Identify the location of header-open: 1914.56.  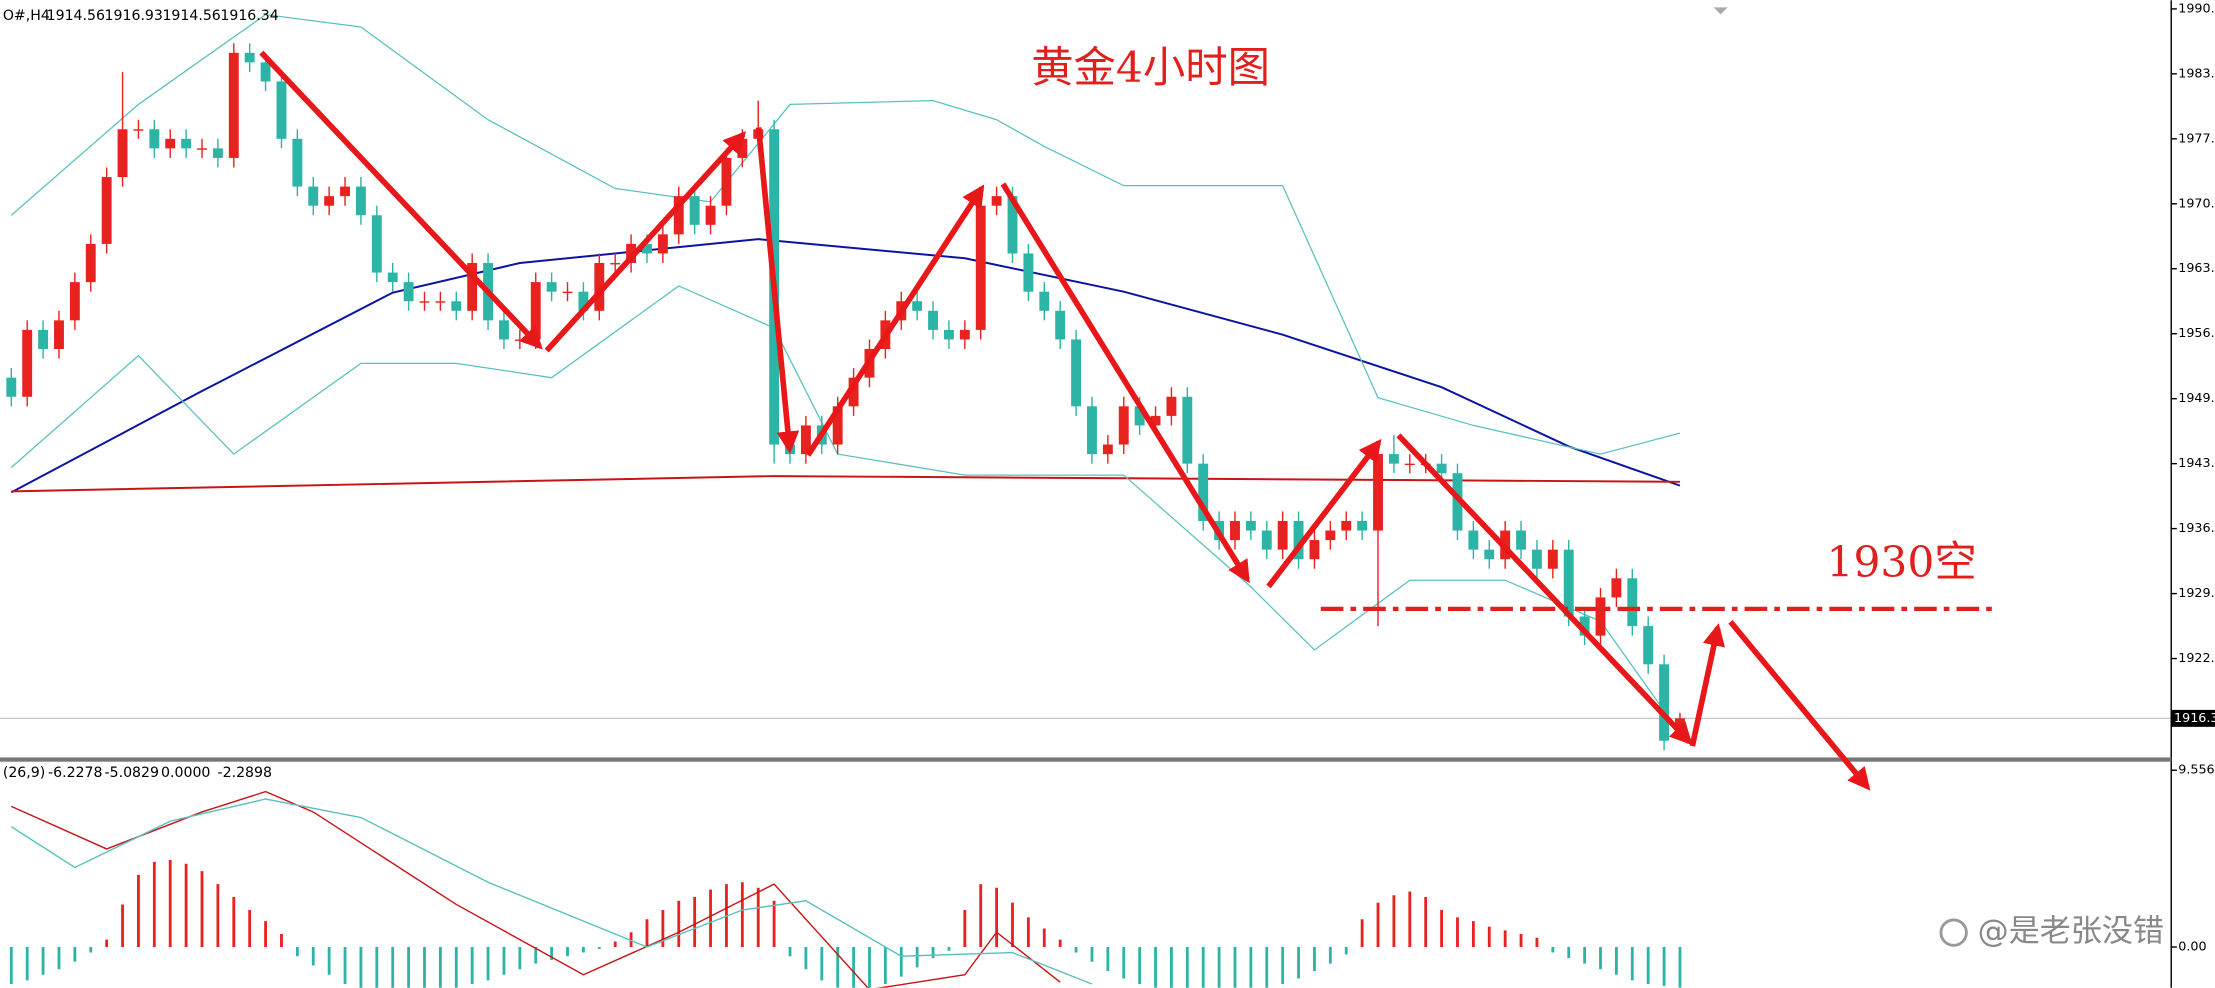
(76, 16).